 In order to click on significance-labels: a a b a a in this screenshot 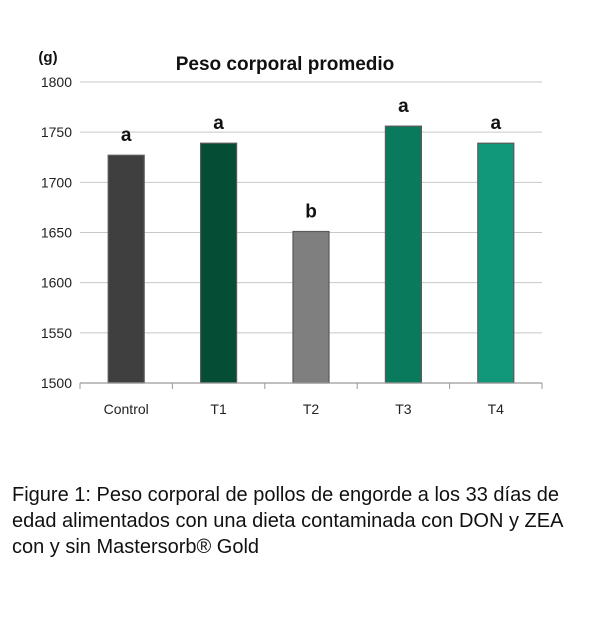, I will do `click(311, 159)`.